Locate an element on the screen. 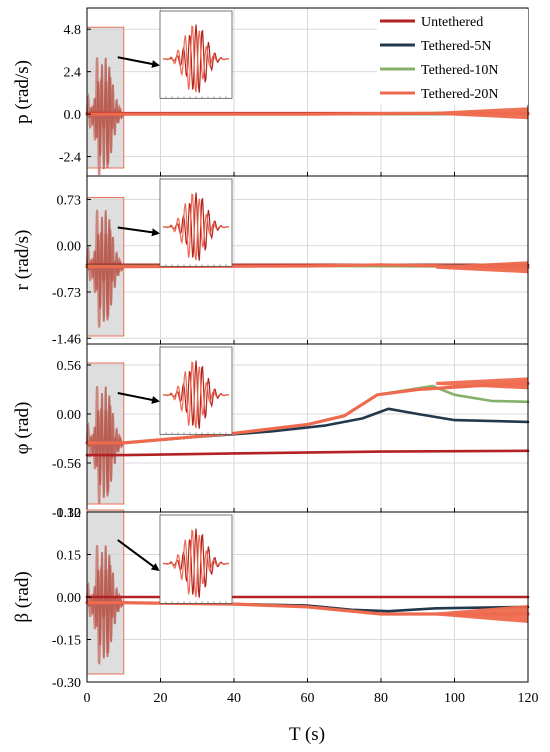 This screenshot has height=752, width=550. y-tick-label: 2.4 is located at coordinates (73, 73).